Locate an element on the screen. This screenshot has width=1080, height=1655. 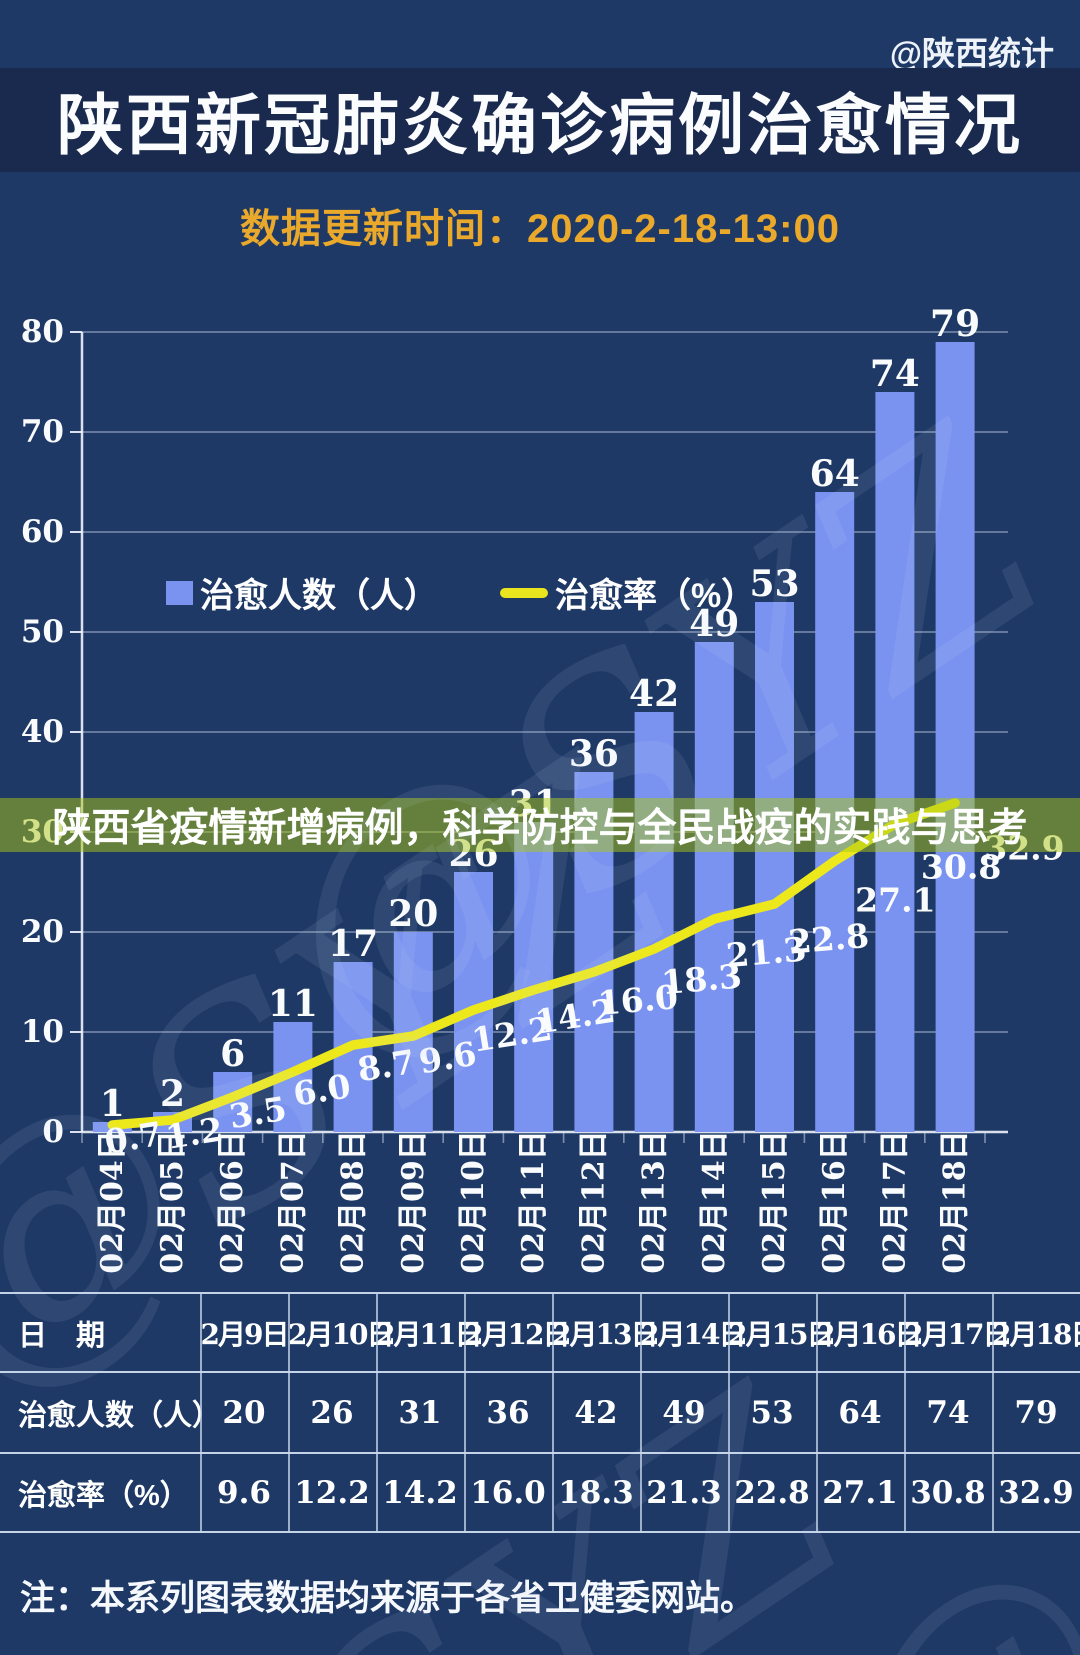
svg-text: 27.1 is located at coordinates (895, 900).